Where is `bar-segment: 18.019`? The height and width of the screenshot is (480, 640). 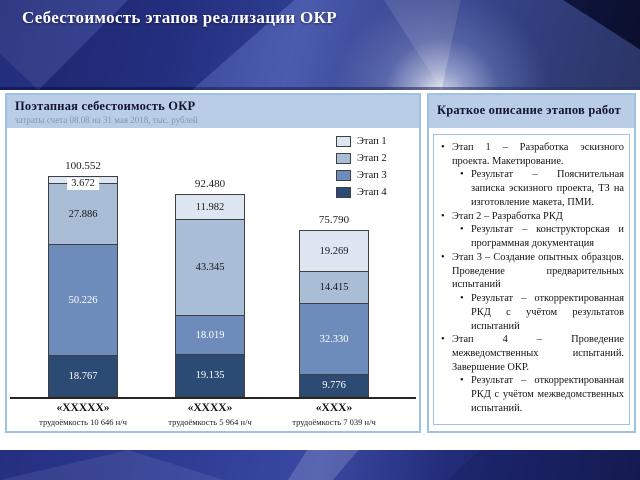 bar-segment: 18.019 is located at coordinates (210, 335).